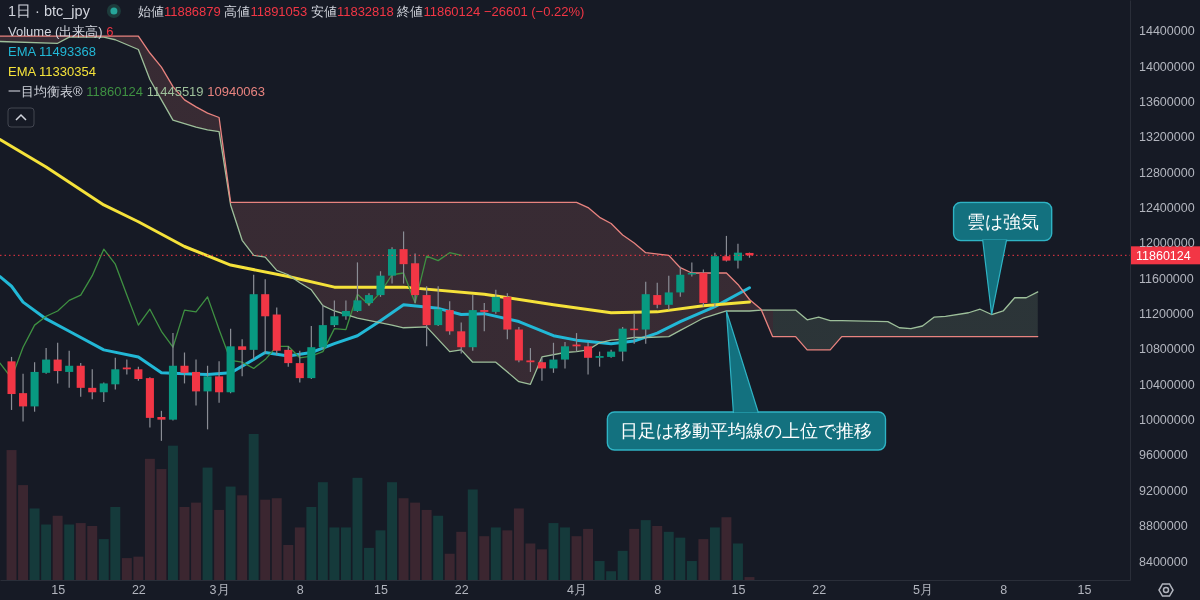 The width and height of the screenshot is (1200, 600). What do you see at coordinates (1002, 222) in the screenshot?
I see `annotation: 雲は強気` at bounding box center [1002, 222].